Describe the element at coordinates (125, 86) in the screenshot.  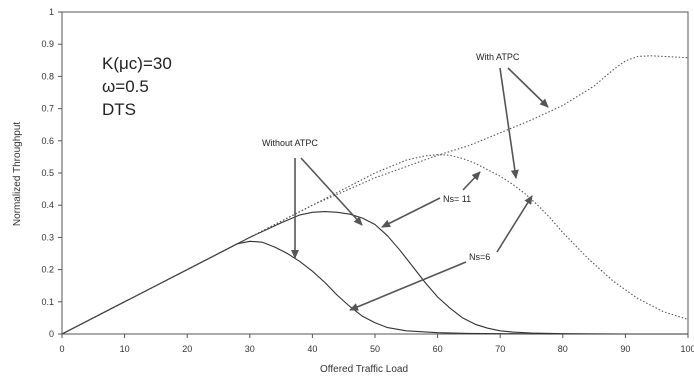
I see `param-omega: ω=0.5` at that location.